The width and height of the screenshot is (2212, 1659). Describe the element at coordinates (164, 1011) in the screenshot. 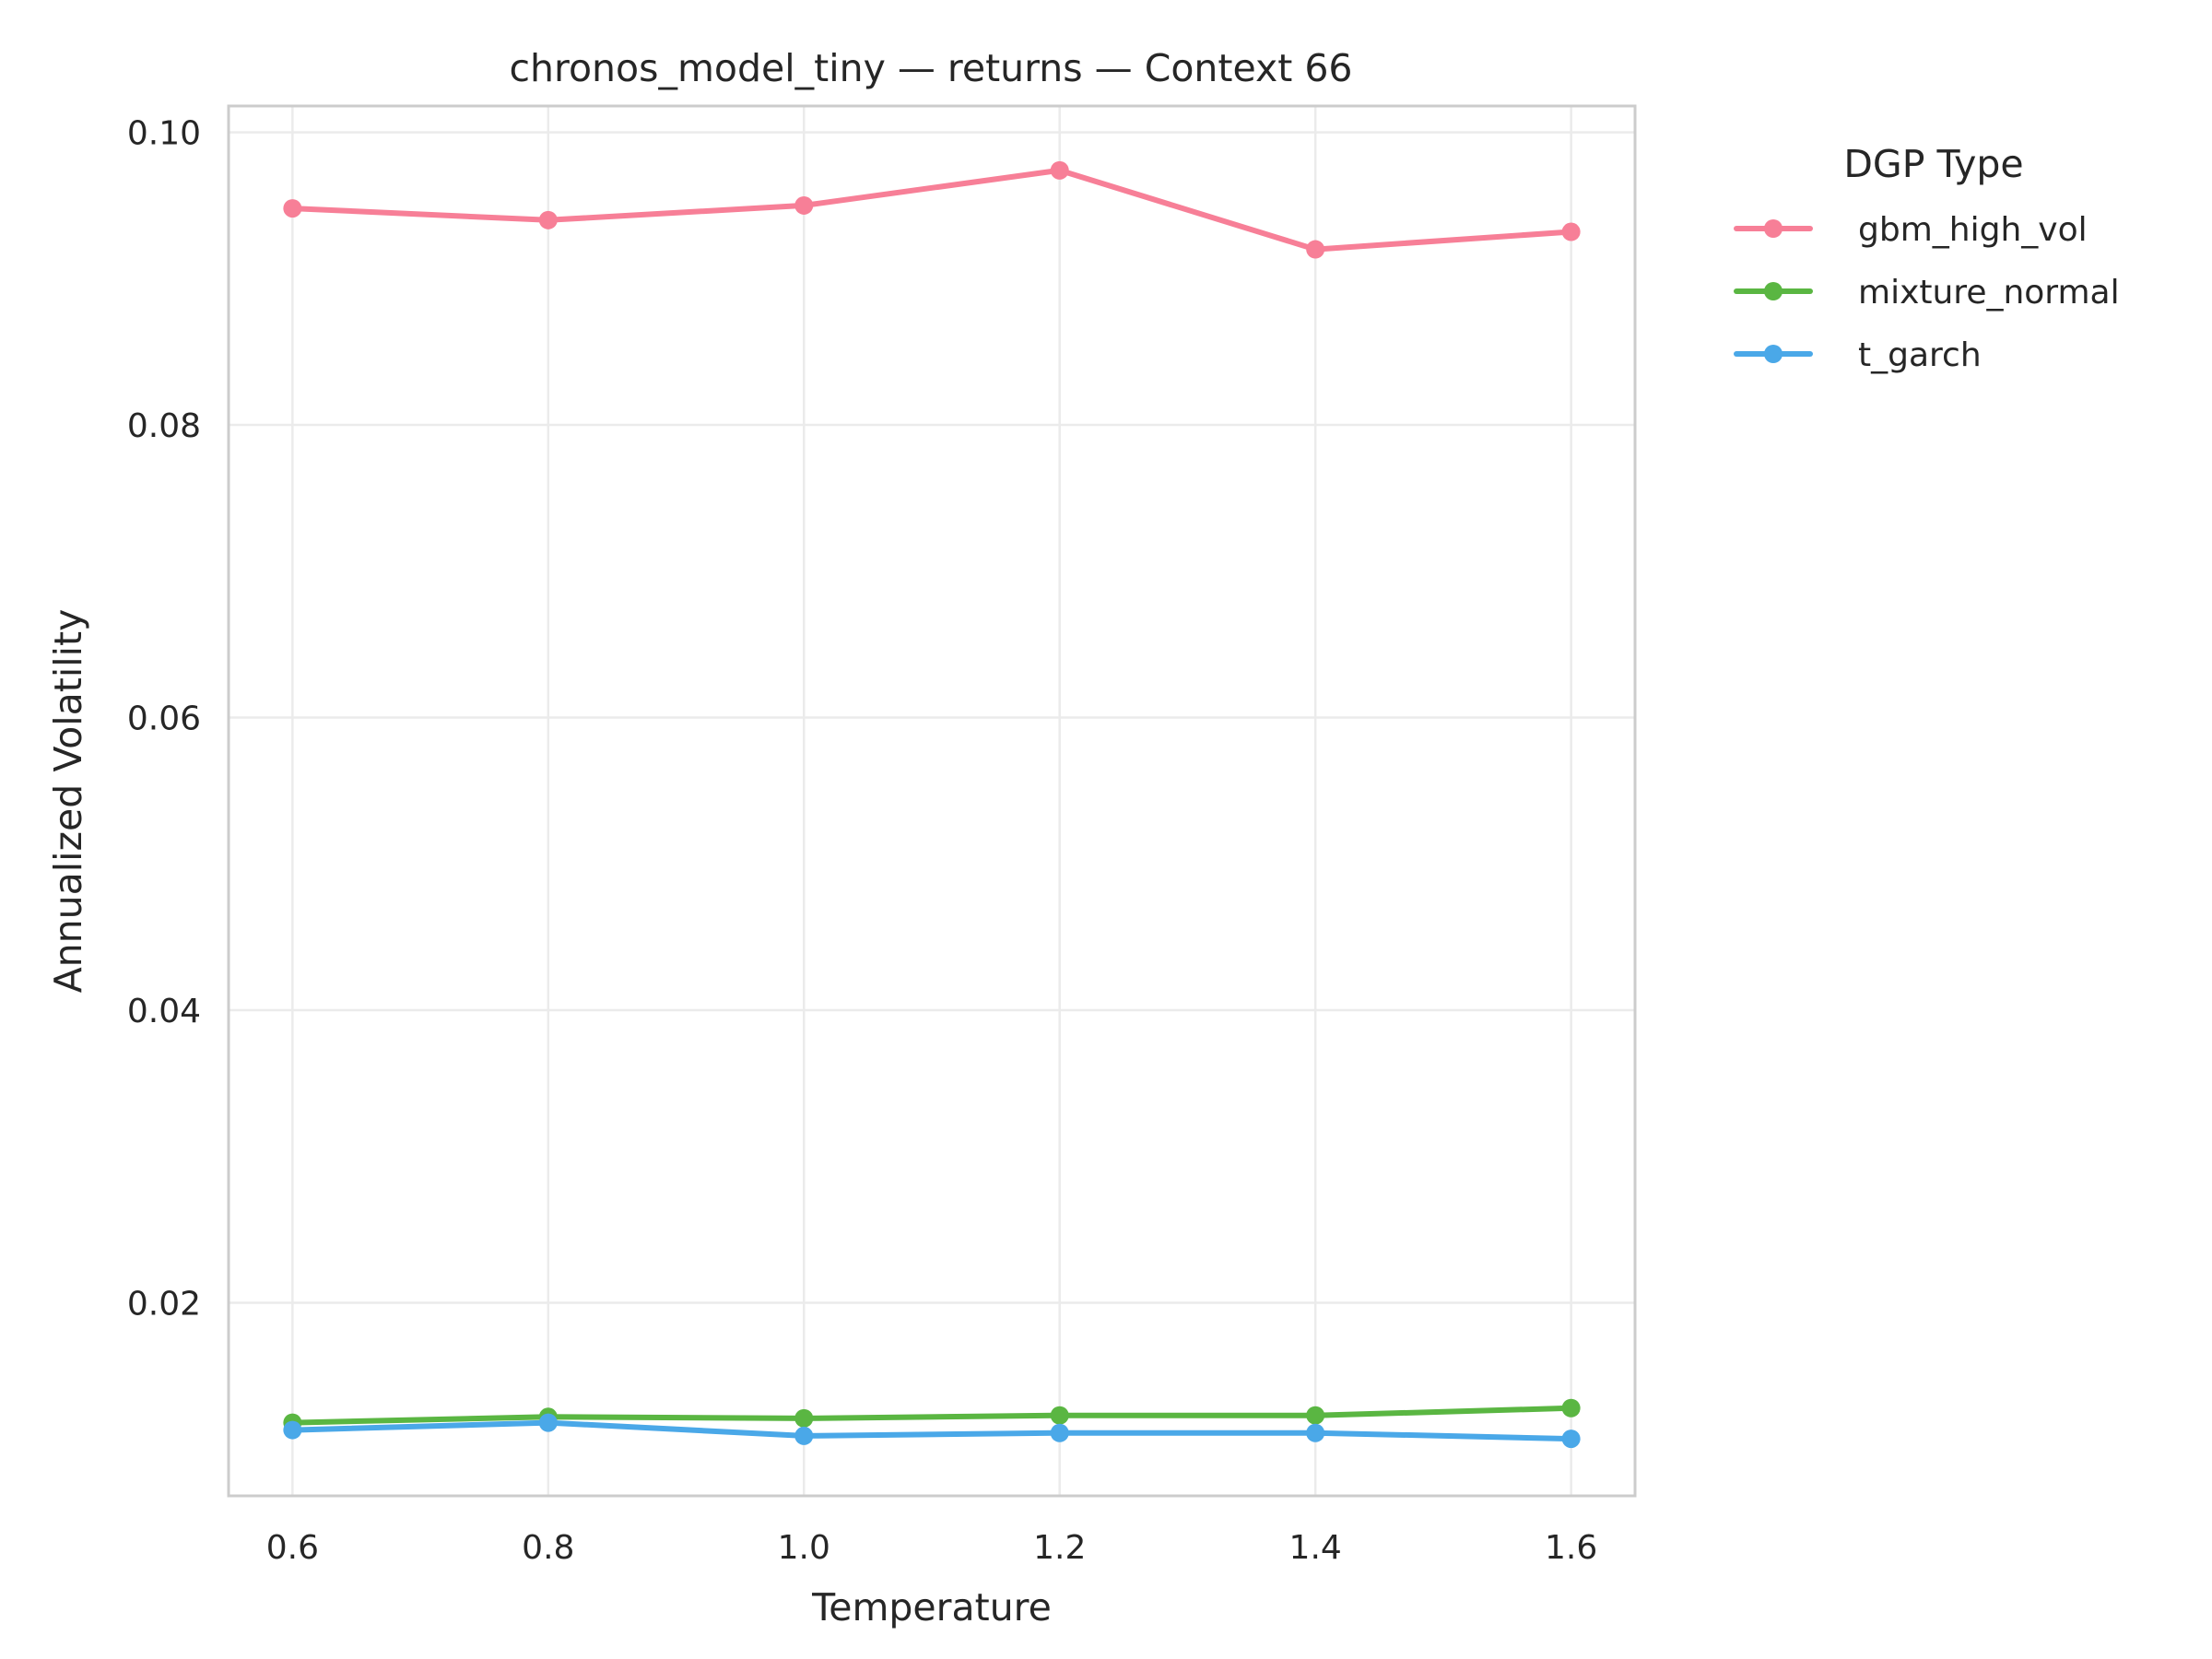

I see `y-tick-label: 0.04` at that location.